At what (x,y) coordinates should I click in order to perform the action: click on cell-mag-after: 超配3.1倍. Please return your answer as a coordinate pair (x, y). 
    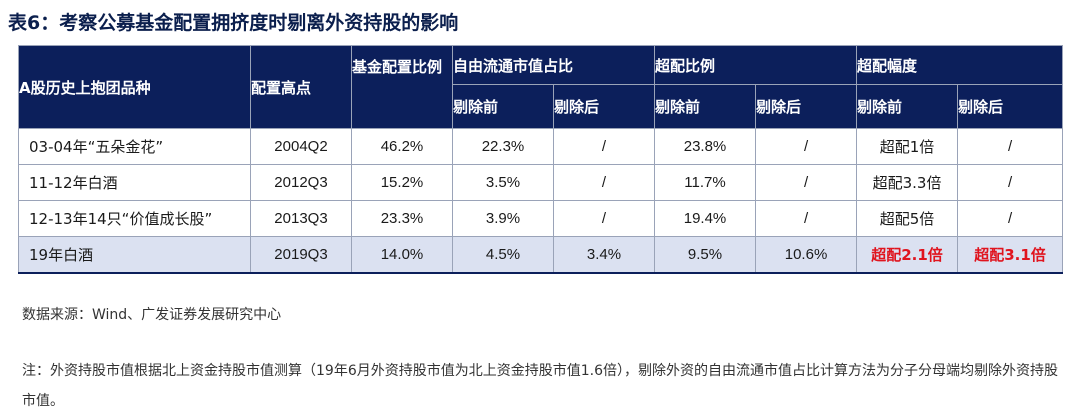
    Looking at the image, I should click on (1010, 255).